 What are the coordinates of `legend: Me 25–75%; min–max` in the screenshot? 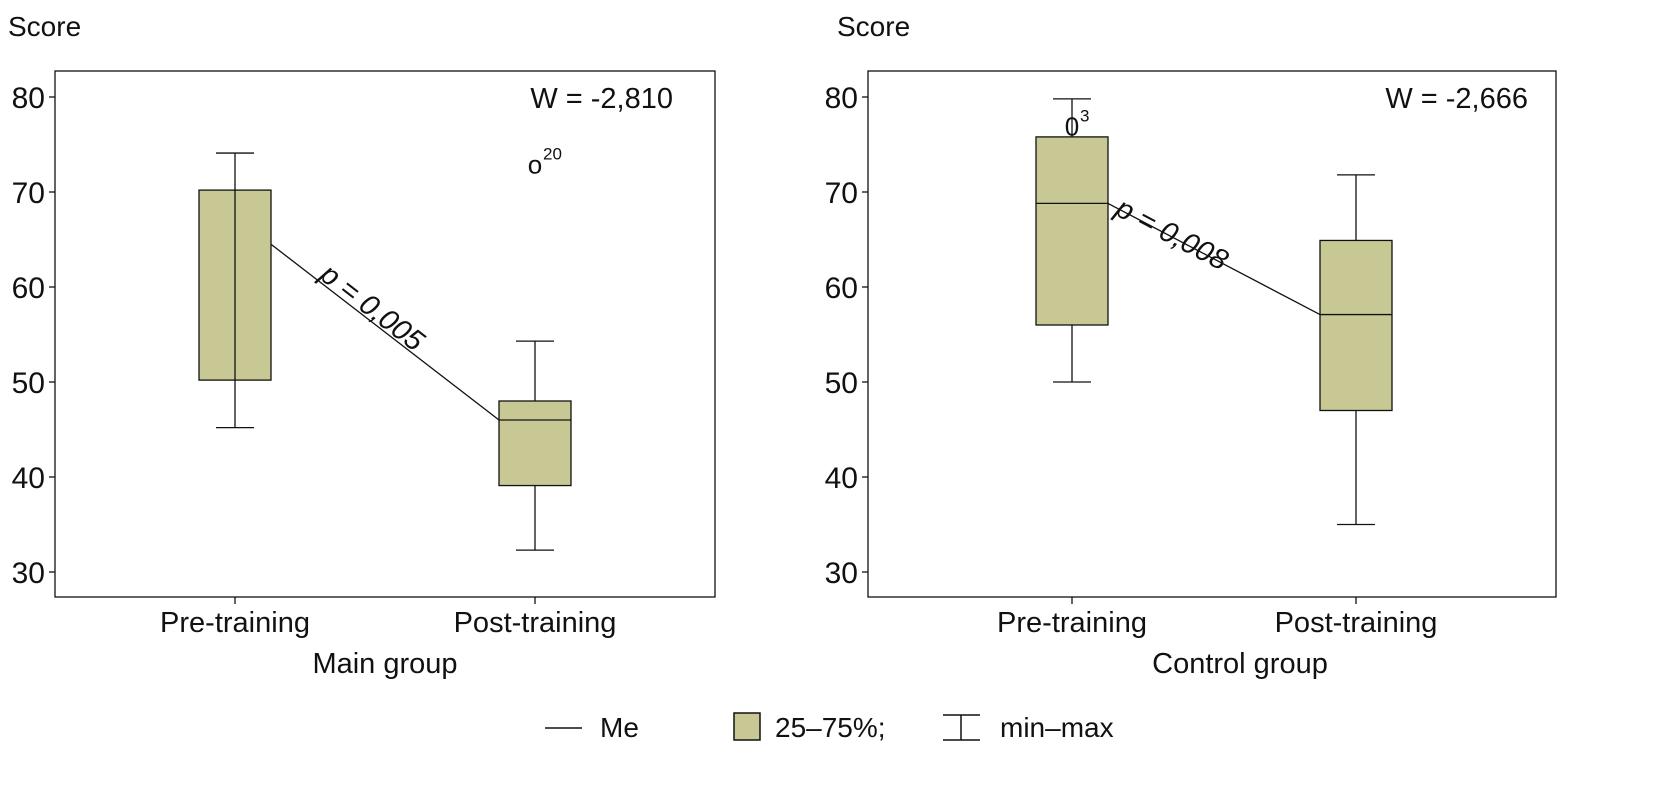 It's located at (833, 730).